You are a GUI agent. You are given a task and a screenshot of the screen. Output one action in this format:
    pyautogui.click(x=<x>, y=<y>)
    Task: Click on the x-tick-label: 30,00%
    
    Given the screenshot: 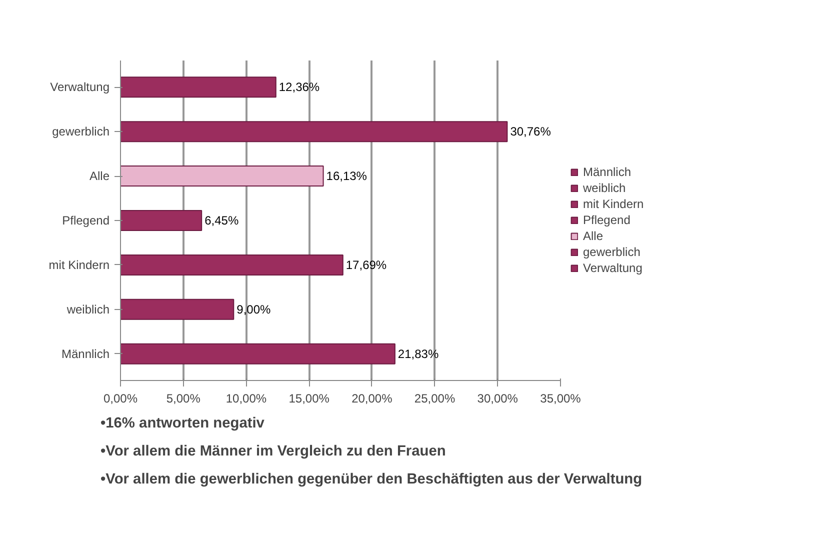 What is the action you would take?
    pyautogui.click(x=497, y=399)
    